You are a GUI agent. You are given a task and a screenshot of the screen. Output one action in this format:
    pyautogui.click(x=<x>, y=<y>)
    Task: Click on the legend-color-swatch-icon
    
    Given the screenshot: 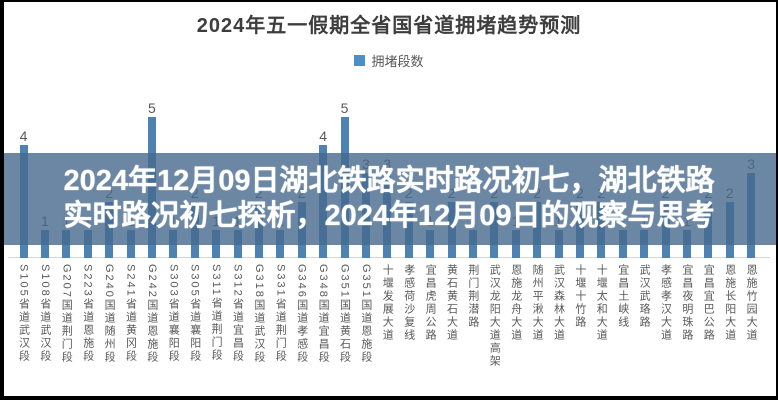 What is the action you would take?
    pyautogui.click(x=360, y=60)
    